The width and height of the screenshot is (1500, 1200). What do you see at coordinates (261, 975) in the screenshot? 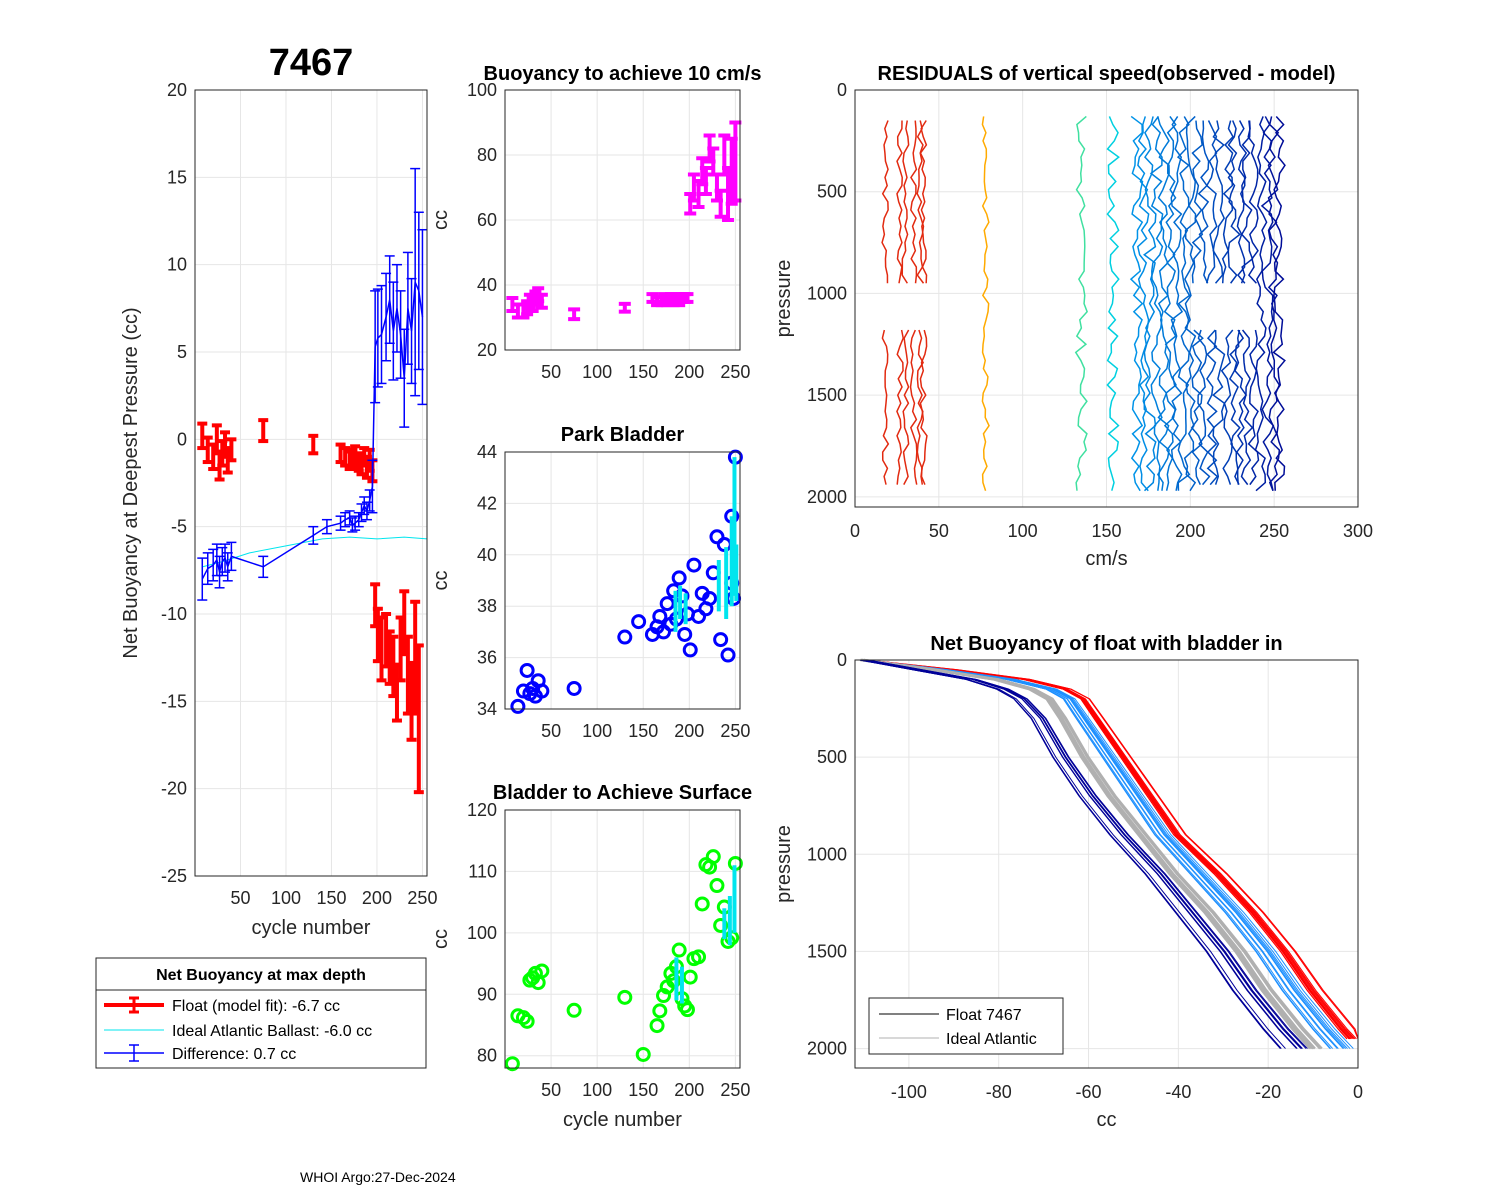
I see `legend-title: Net Buoyancy at max depth` at bounding box center [261, 975].